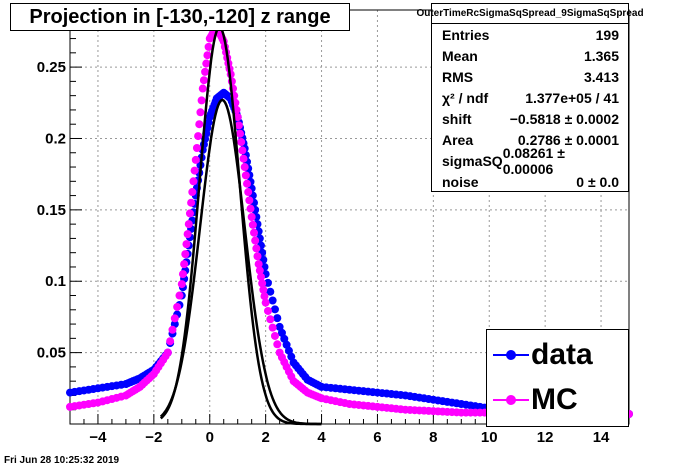 The width and height of the screenshot is (696, 471). What do you see at coordinates (465, 97) in the screenshot?
I see `stats-label: χ² / ndf` at bounding box center [465, 97].